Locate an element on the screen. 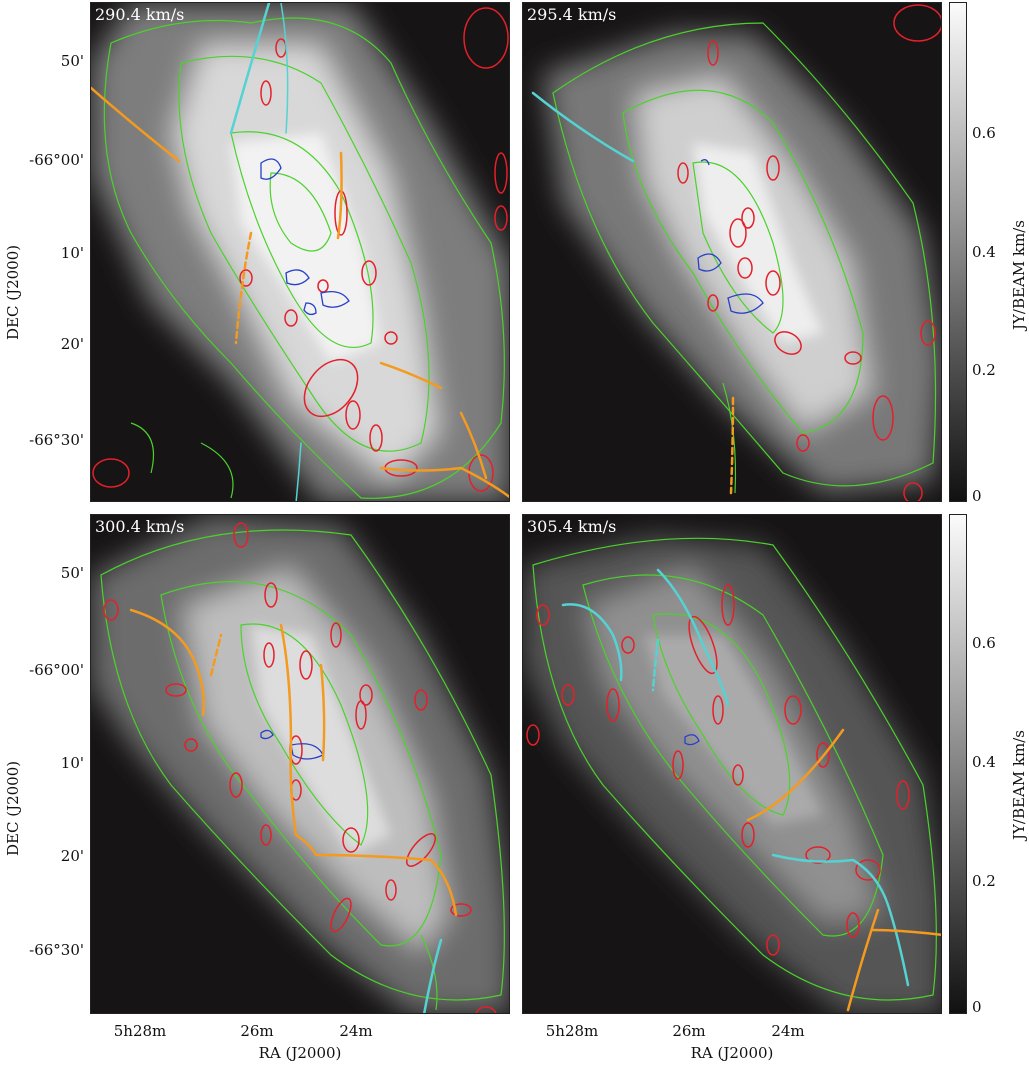 The image size is (1029, 1068). velocity-label: 295.4 km/s is located at coordinates (572, 14).